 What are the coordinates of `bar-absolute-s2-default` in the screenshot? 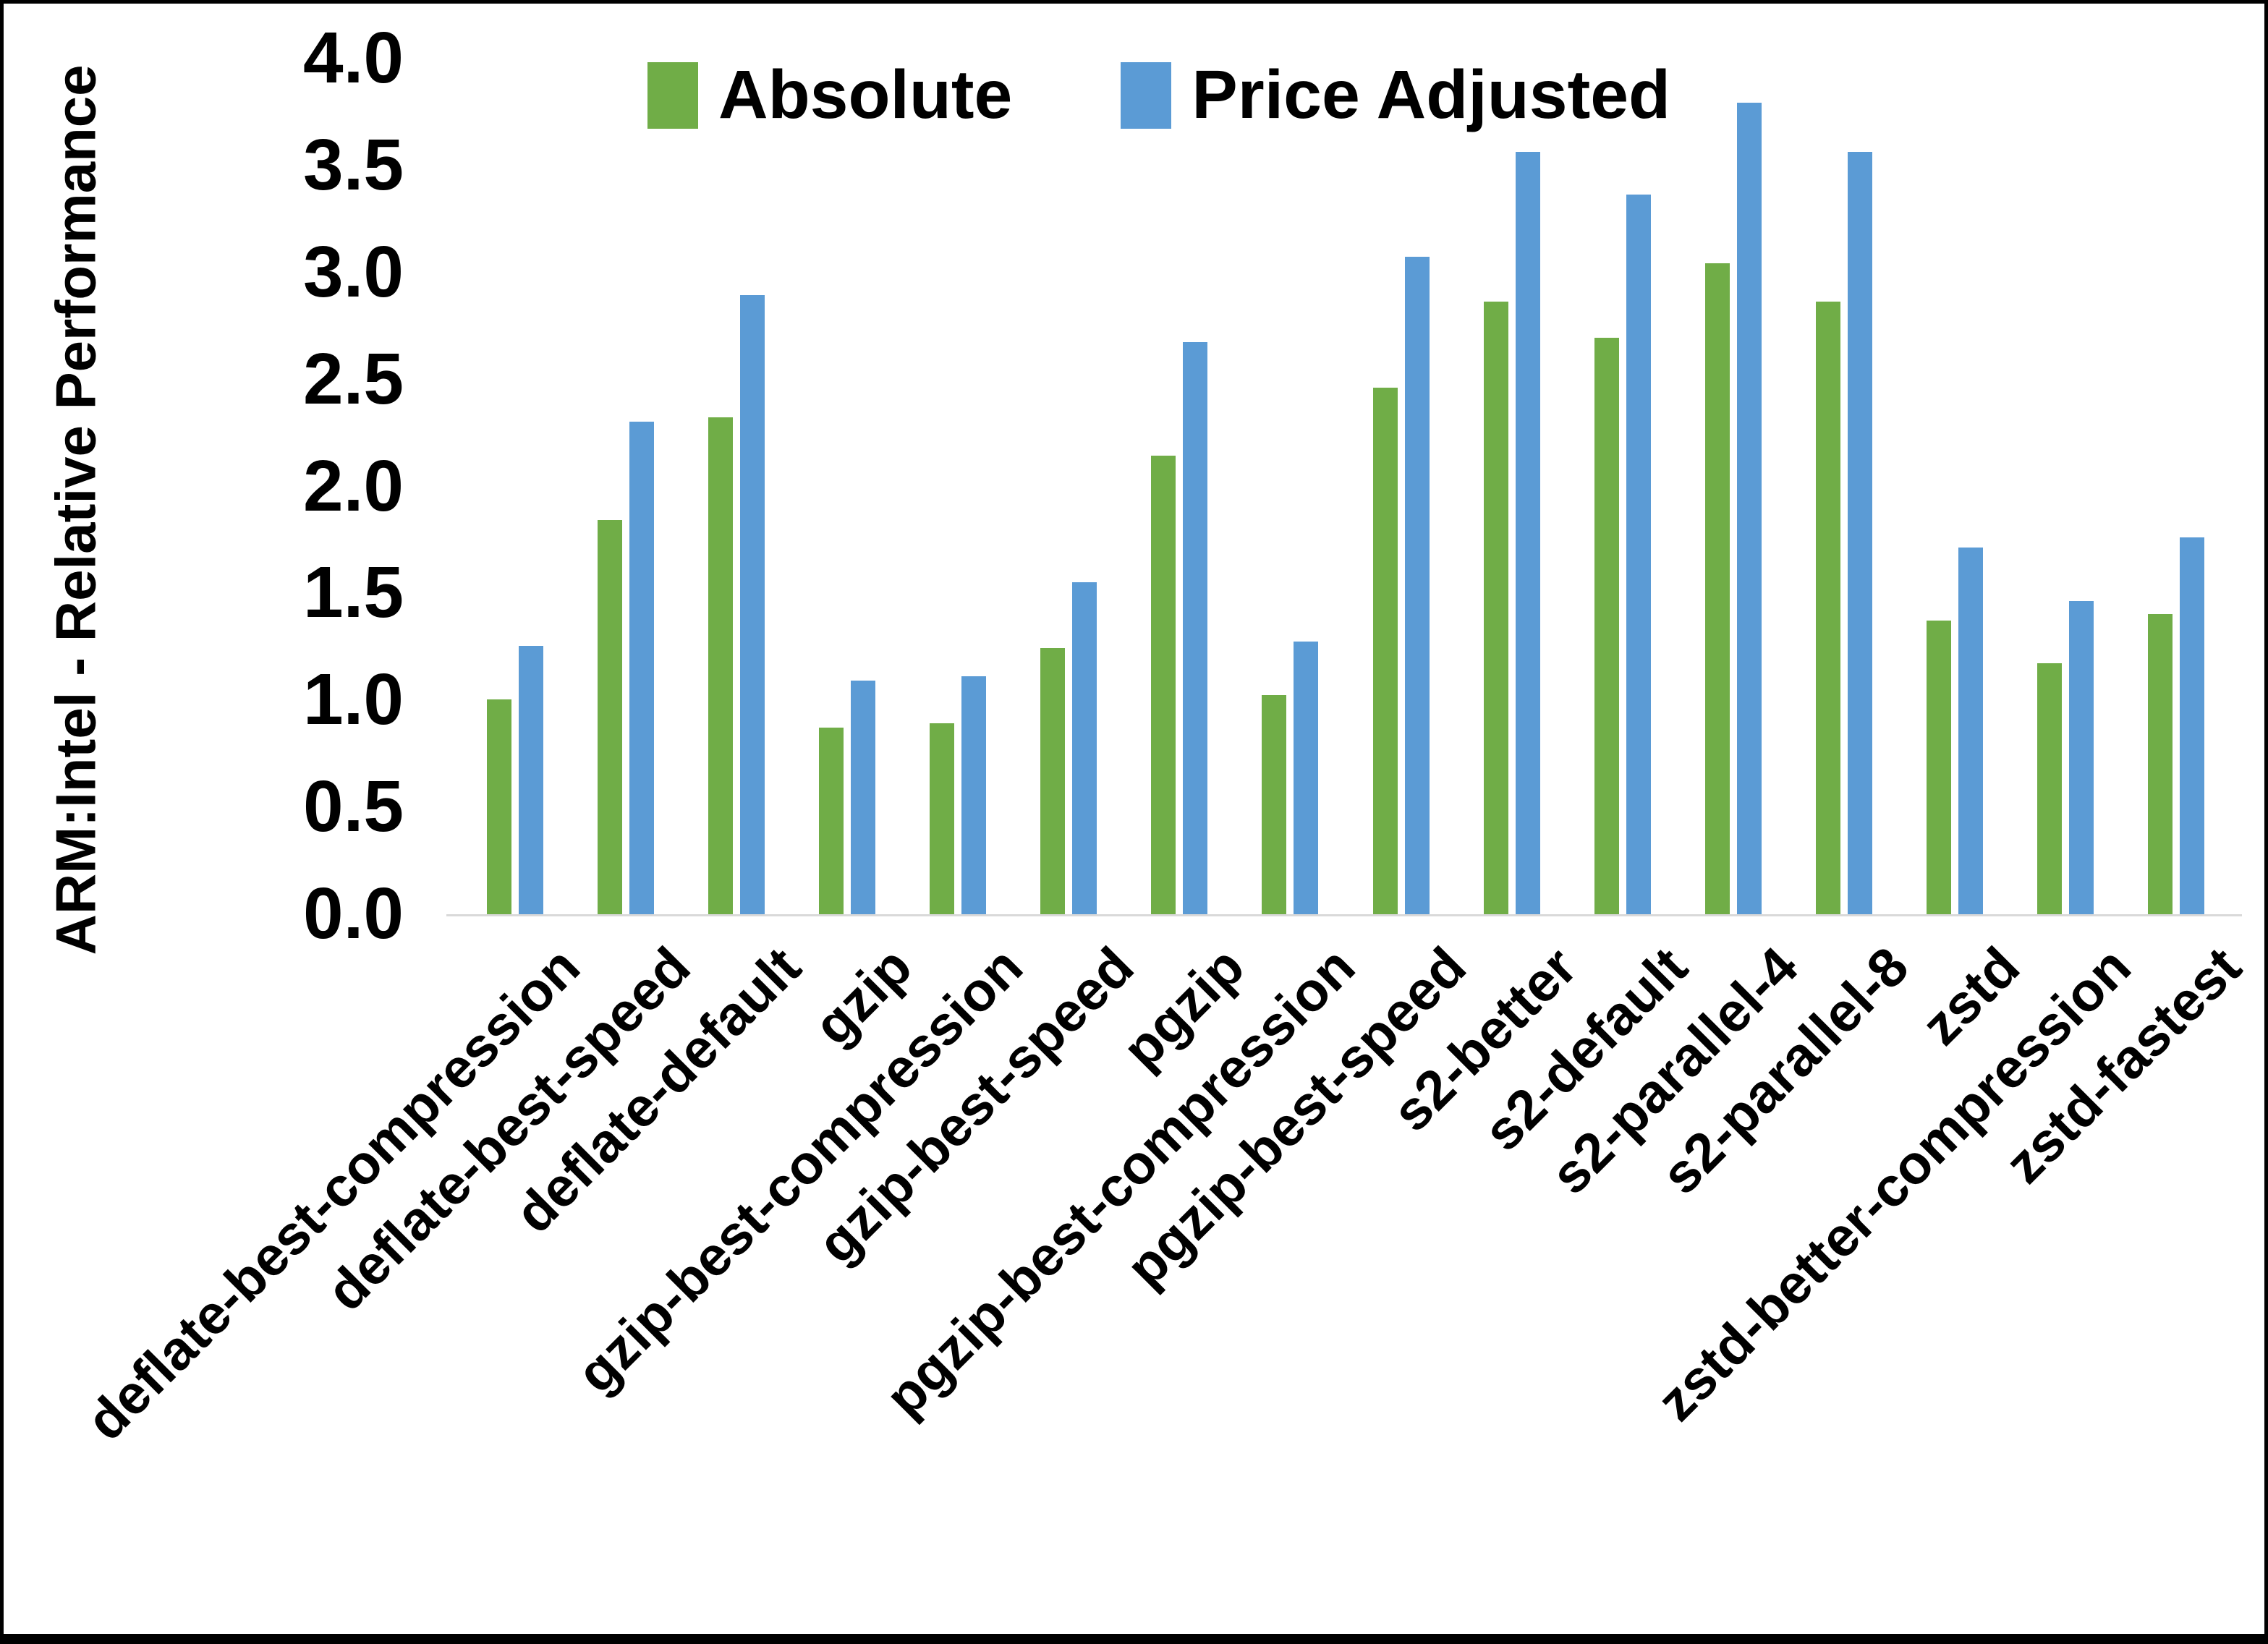 It's located at (1606, 627).